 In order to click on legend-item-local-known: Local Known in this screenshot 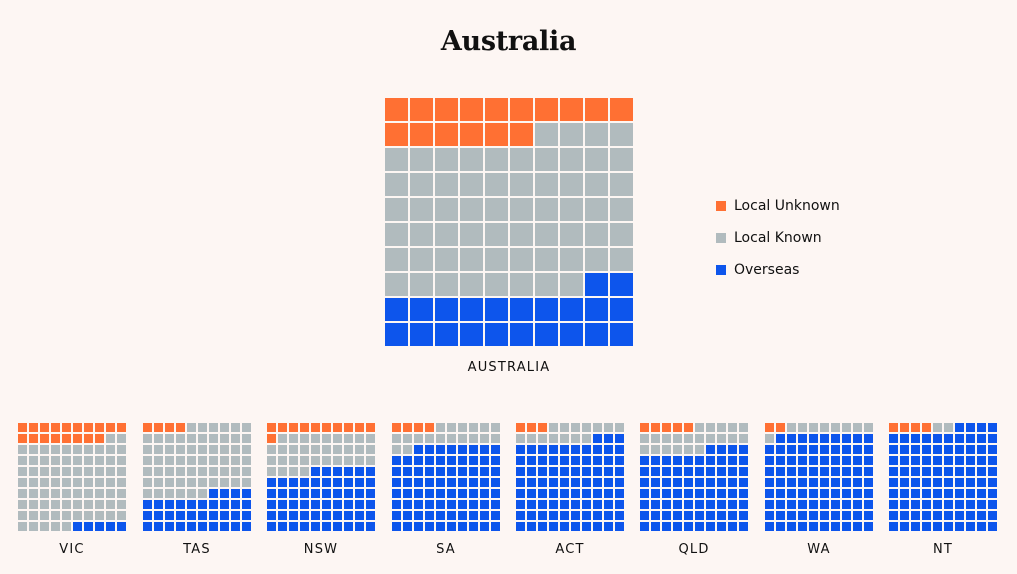, I will do `click(778, 238)`.